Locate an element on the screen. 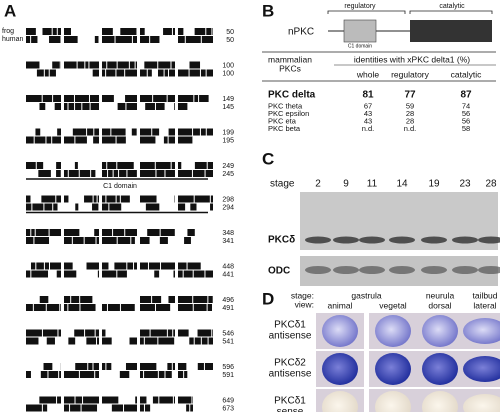  table-cell: 43 is located at coordinates (368, 120).